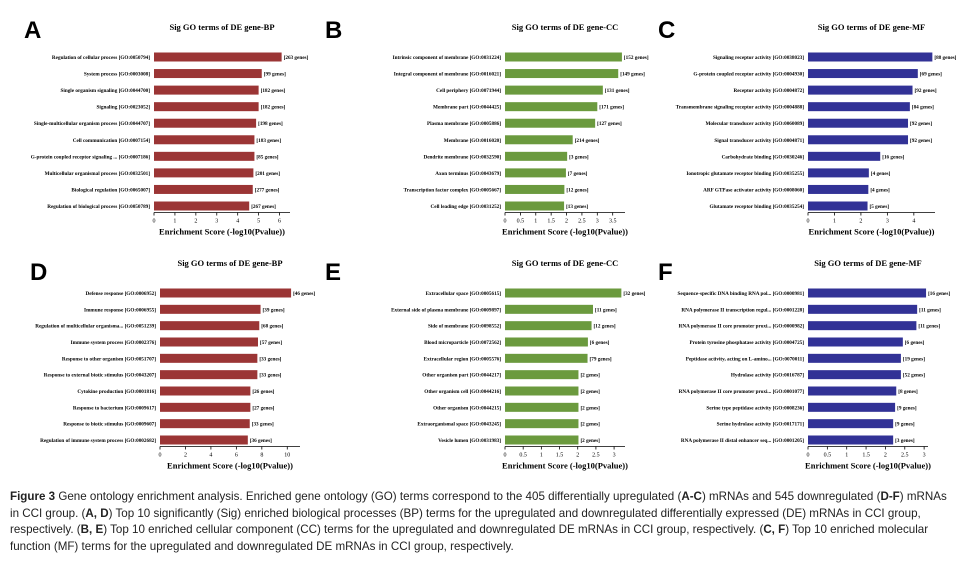 The width and height of the screenshot is (967, 587). I want to click on category-label: Immune response [GO:0006955], so click(120, 310).